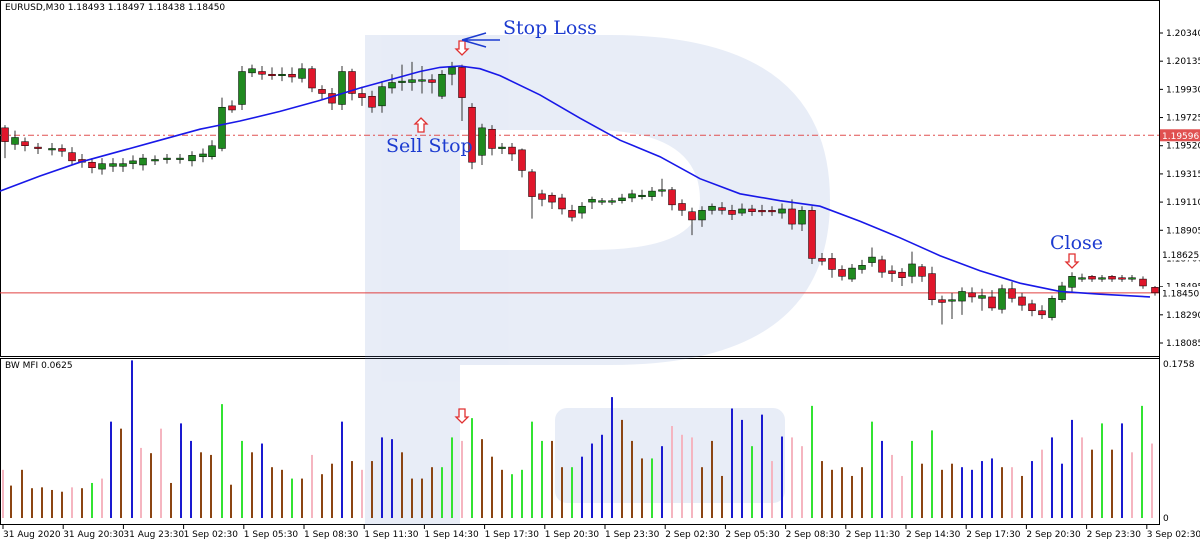  I want to click on y-tick-label: 1.19315, so click(1183, 175).